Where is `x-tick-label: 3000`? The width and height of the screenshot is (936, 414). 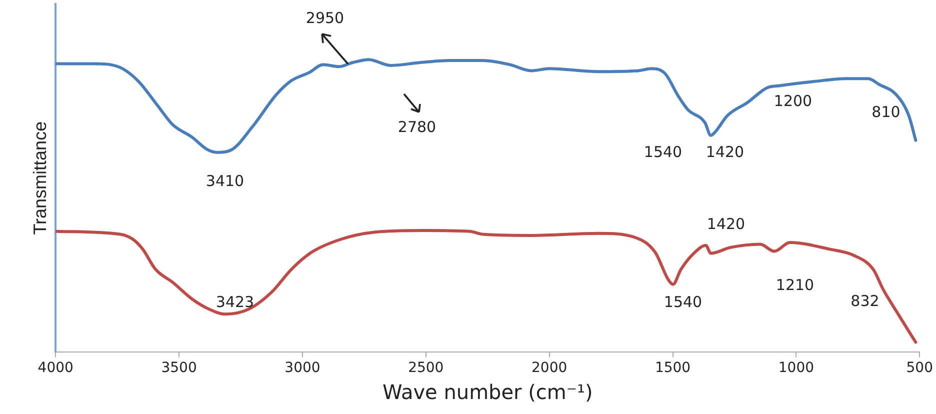
x-tick-label: 3000 is located at coordinates (302, 368).